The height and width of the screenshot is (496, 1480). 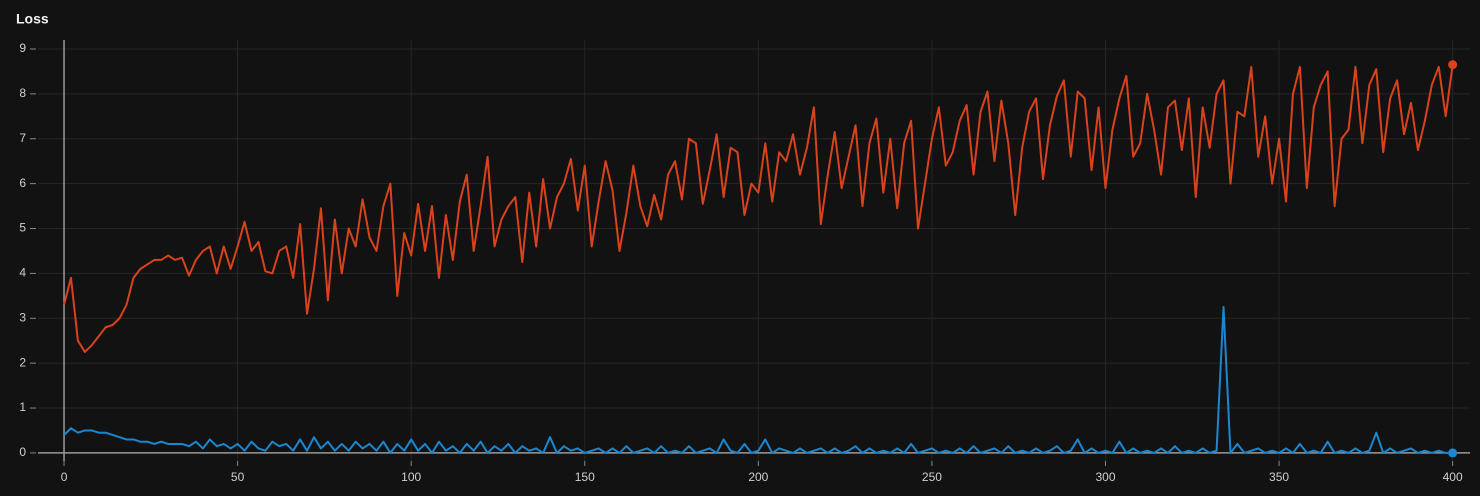 I want to click on y-tick-label: 2, so click(x=22, y=362).